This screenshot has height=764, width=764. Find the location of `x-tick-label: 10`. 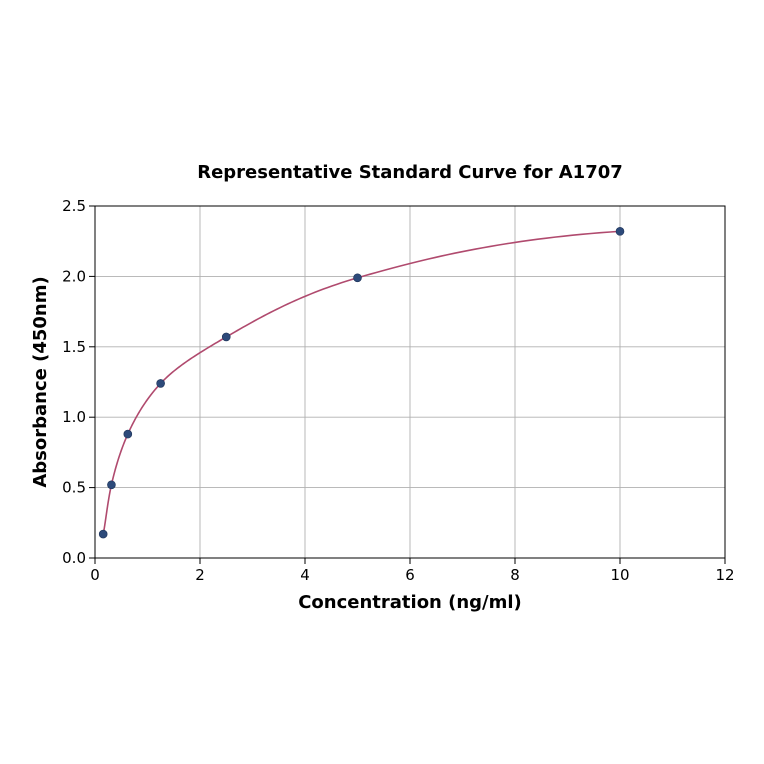

x-tick-label: 10 is located at coordinates (619, 575).